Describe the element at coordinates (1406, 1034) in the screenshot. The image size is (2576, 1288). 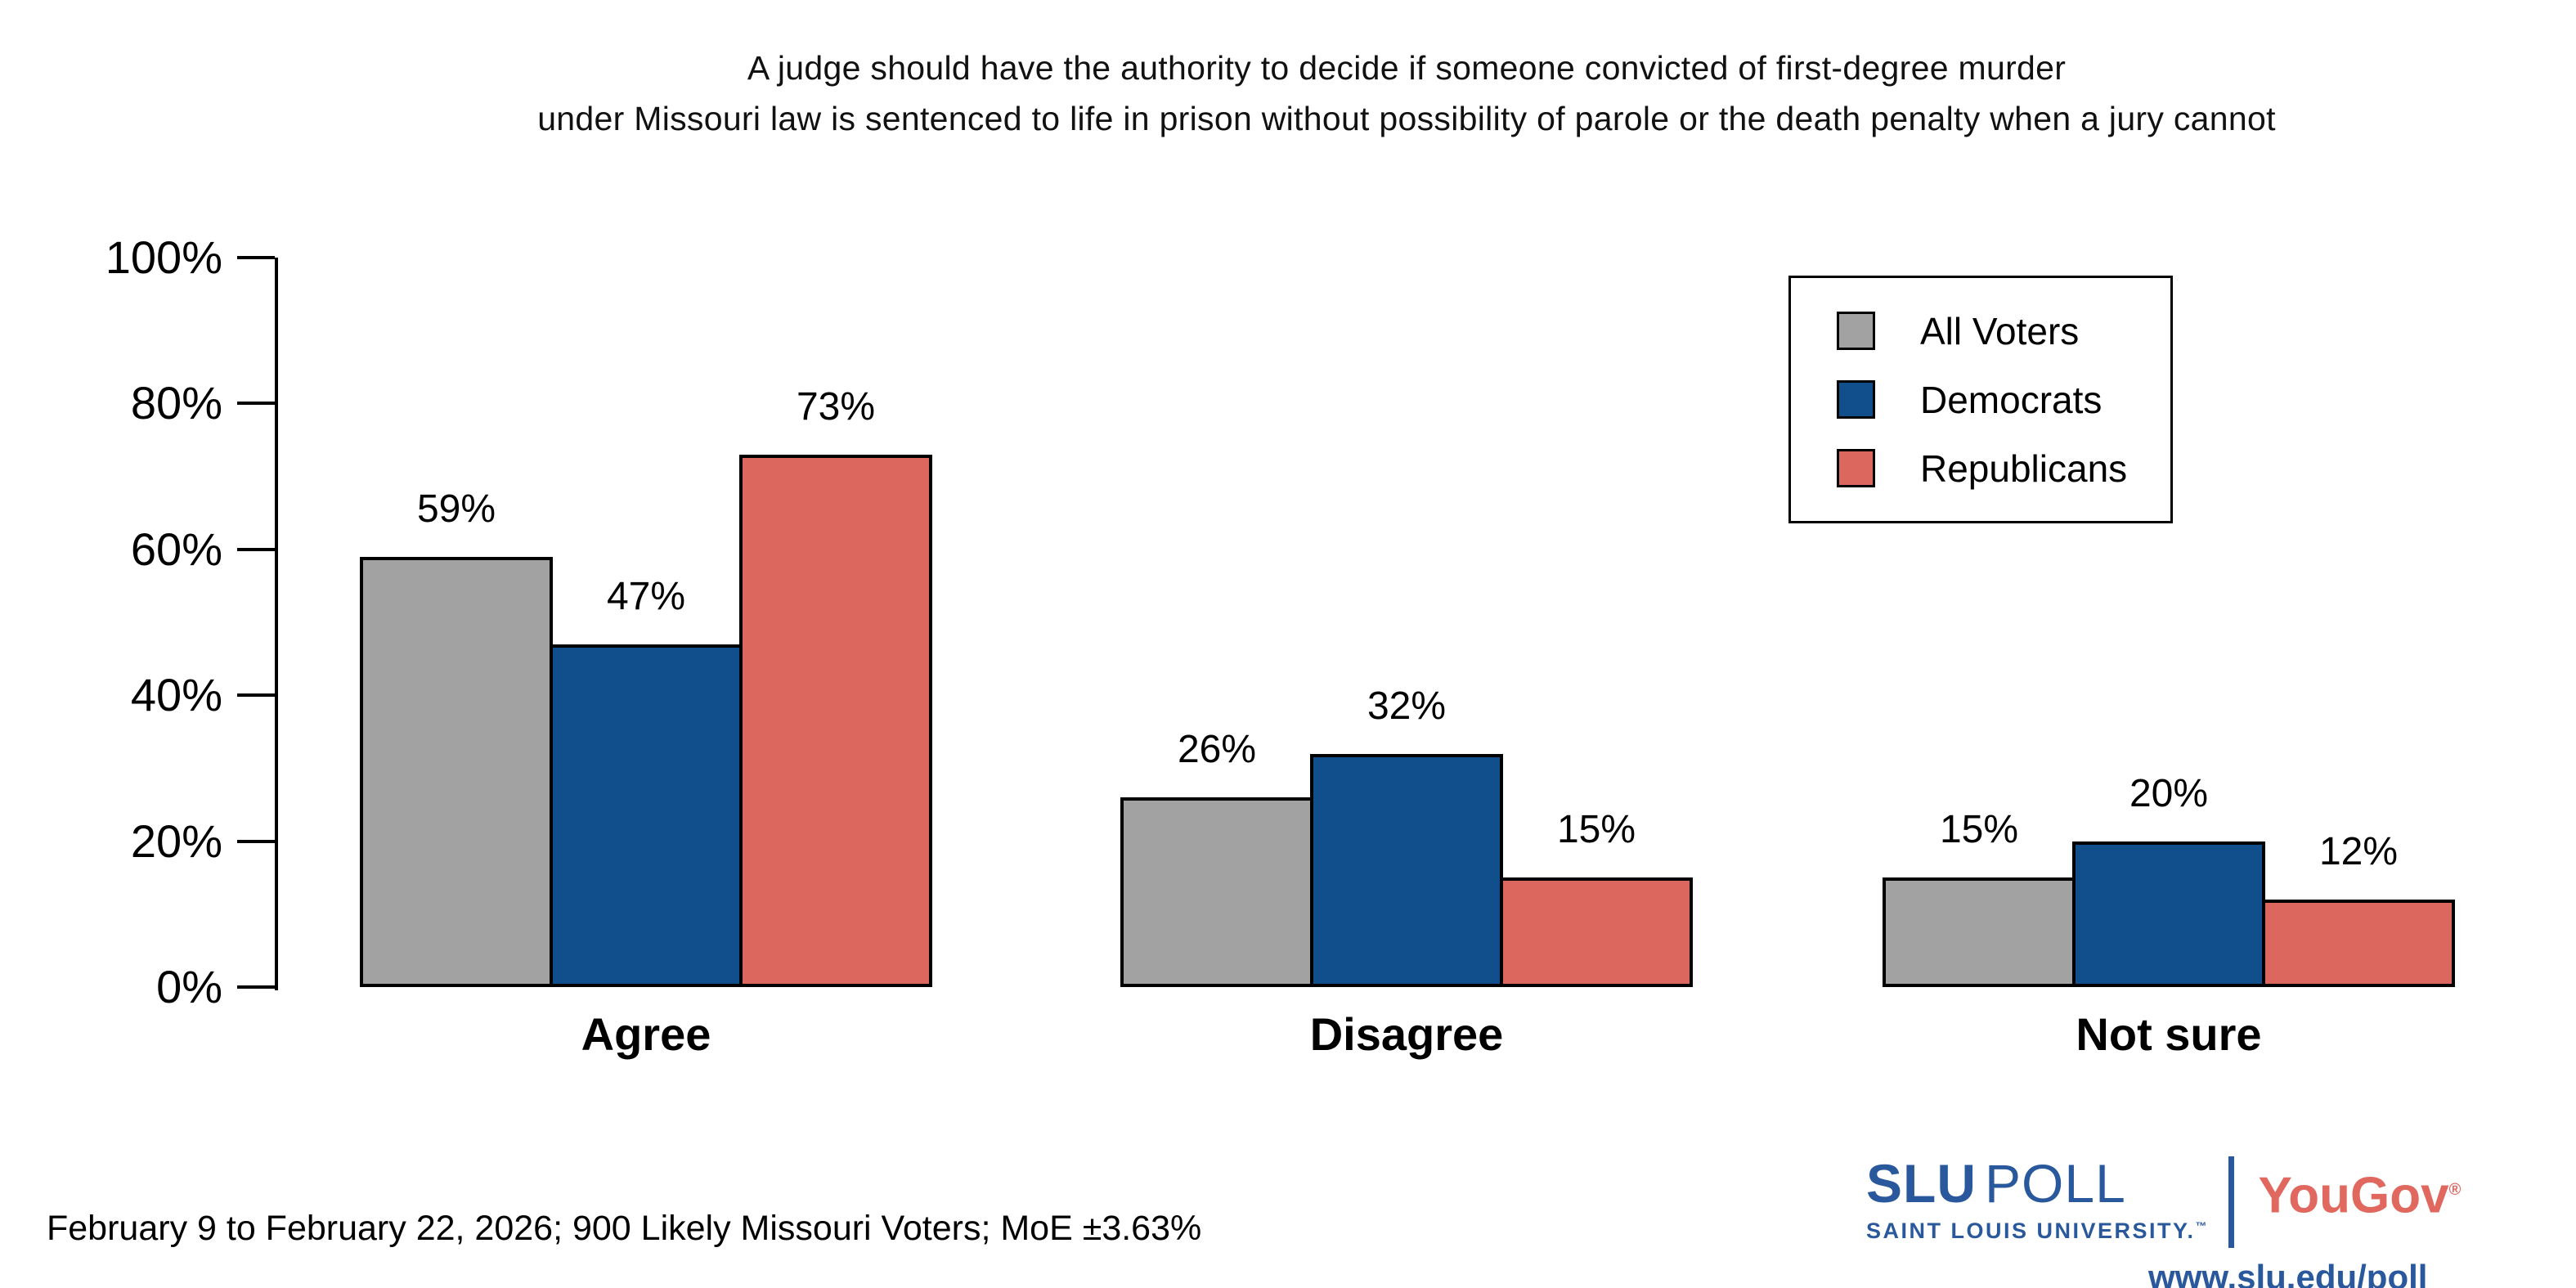
I see `category-label-disagree: Disagree` at that location.